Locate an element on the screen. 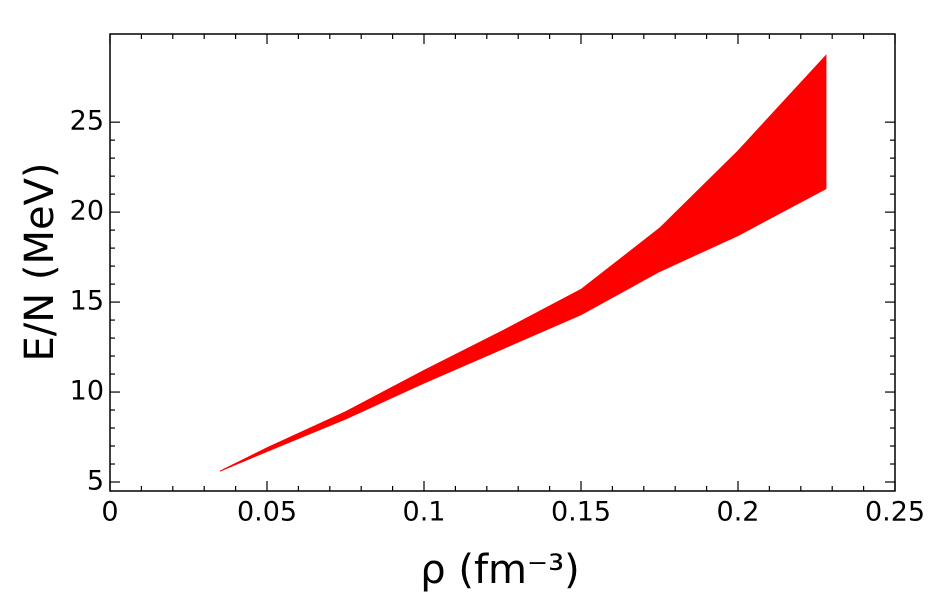 This screenshot has width=947, height=611. y-tick-label: 15 is located at coordinates (87, 301).